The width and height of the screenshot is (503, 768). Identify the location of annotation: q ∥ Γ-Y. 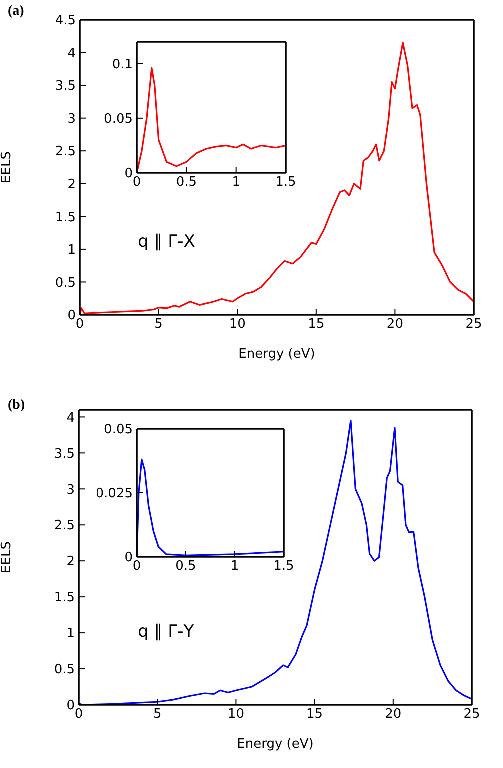
(166, 632).